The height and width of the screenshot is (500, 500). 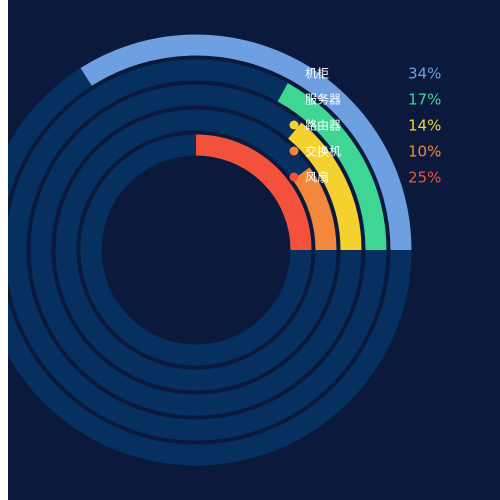 I want to click on legend-label-5: 风扇, so click(x=317, y=177).